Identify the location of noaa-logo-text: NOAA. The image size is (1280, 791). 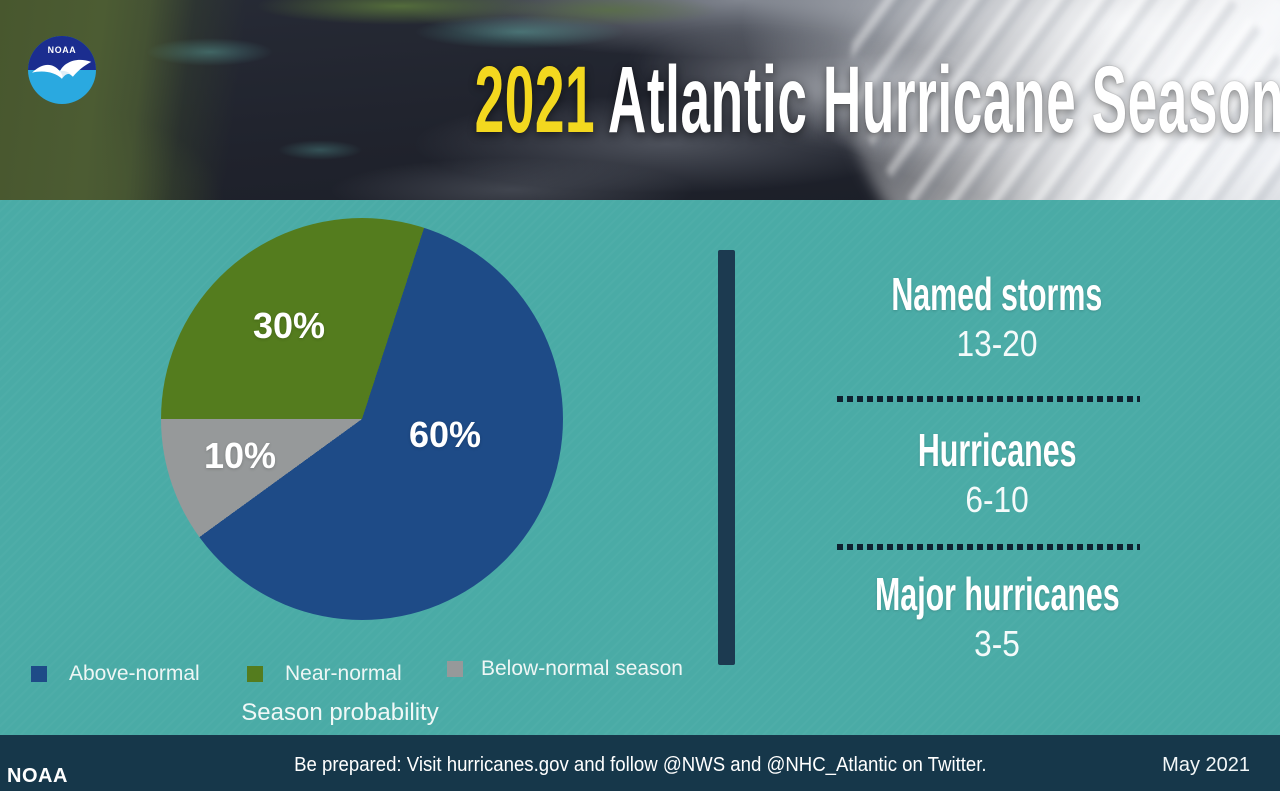
(62, 50).